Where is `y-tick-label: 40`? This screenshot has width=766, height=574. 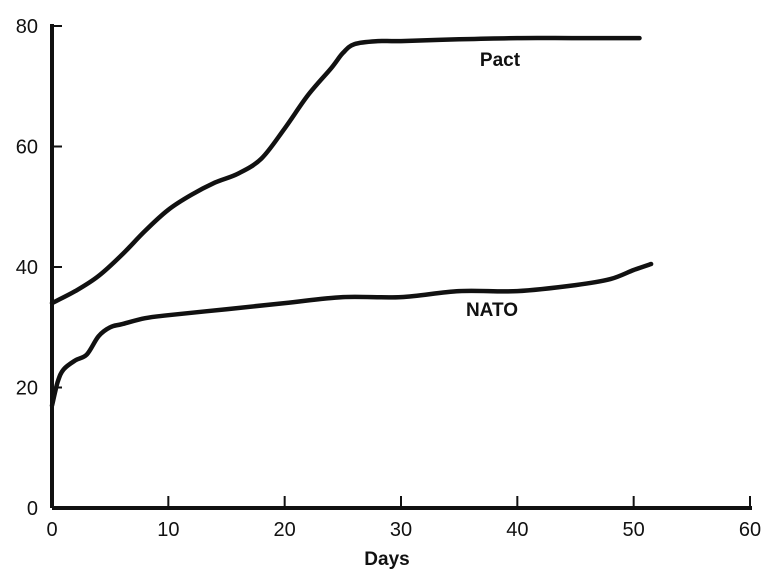 y-tick-label: 40 is located at coordinates (27, 268).